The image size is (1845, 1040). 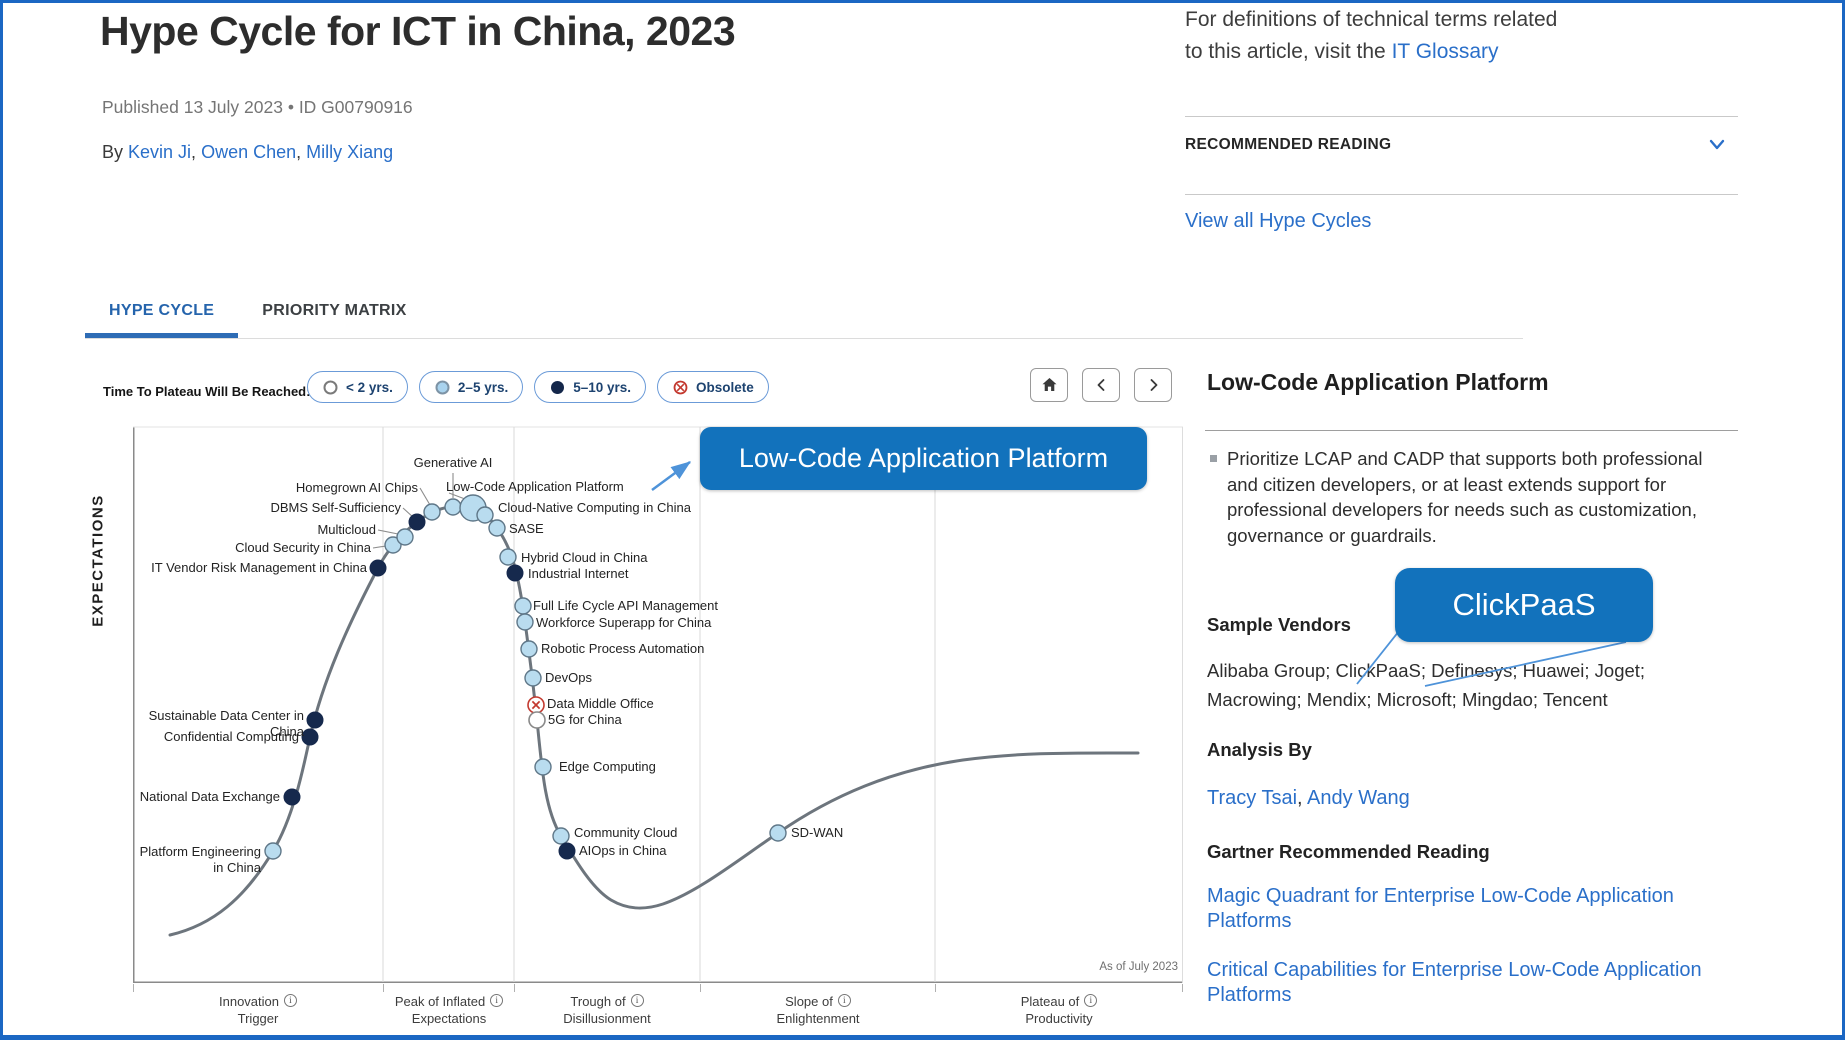 What do you see at coordinates (207, 391) in the screenshot?
I see `legend-title: Time To Plateau Will Be Reached:` at bounding box center [207, 391].